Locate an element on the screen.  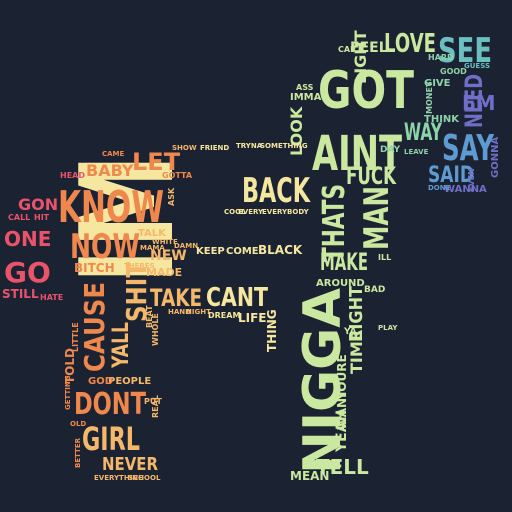
word-talk: TALK is located at coordinates (152, 233).